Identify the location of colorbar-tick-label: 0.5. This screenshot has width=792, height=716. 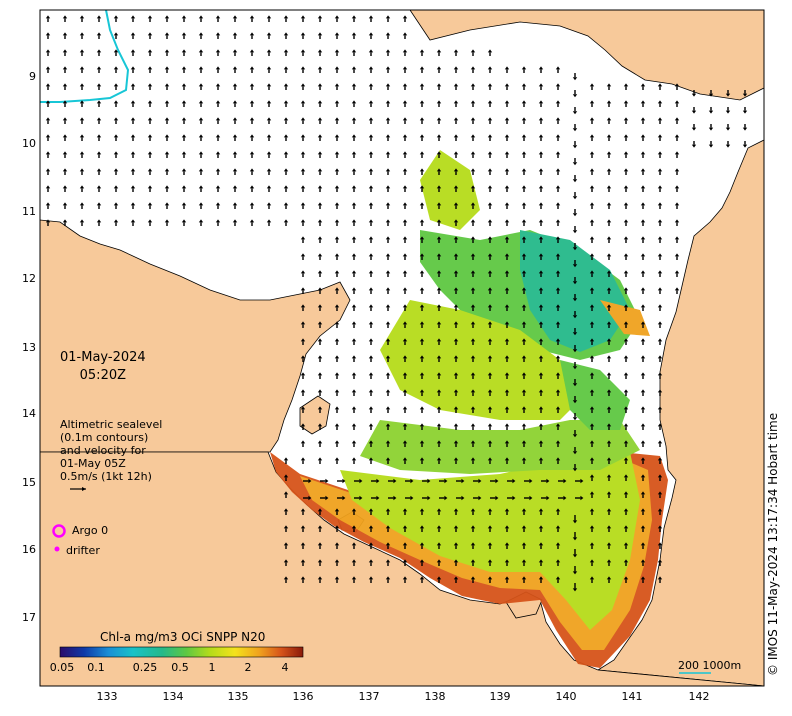
(180, 667).